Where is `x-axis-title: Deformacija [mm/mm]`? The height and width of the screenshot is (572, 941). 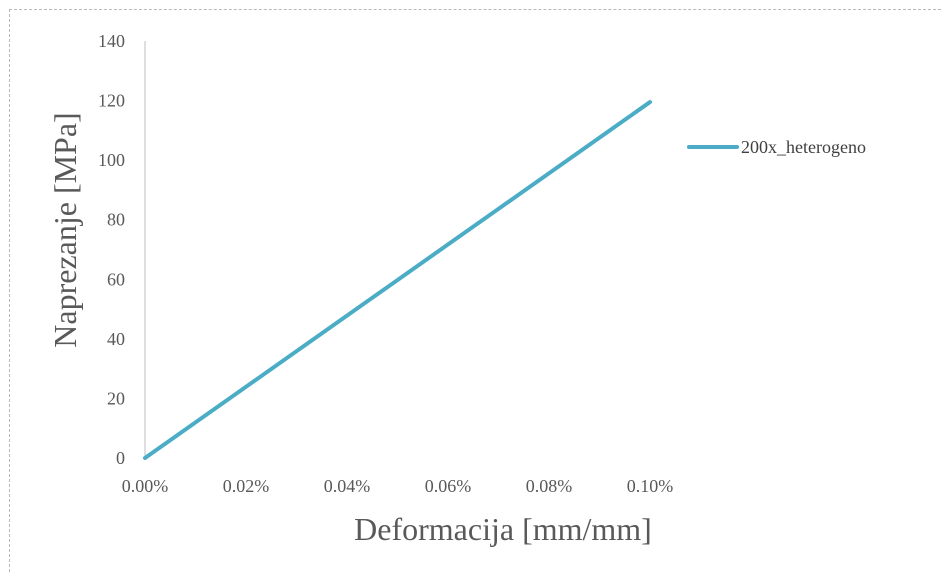
x-axis-title: Deformacija [mm/mm] is located at coordinates (503, 529).